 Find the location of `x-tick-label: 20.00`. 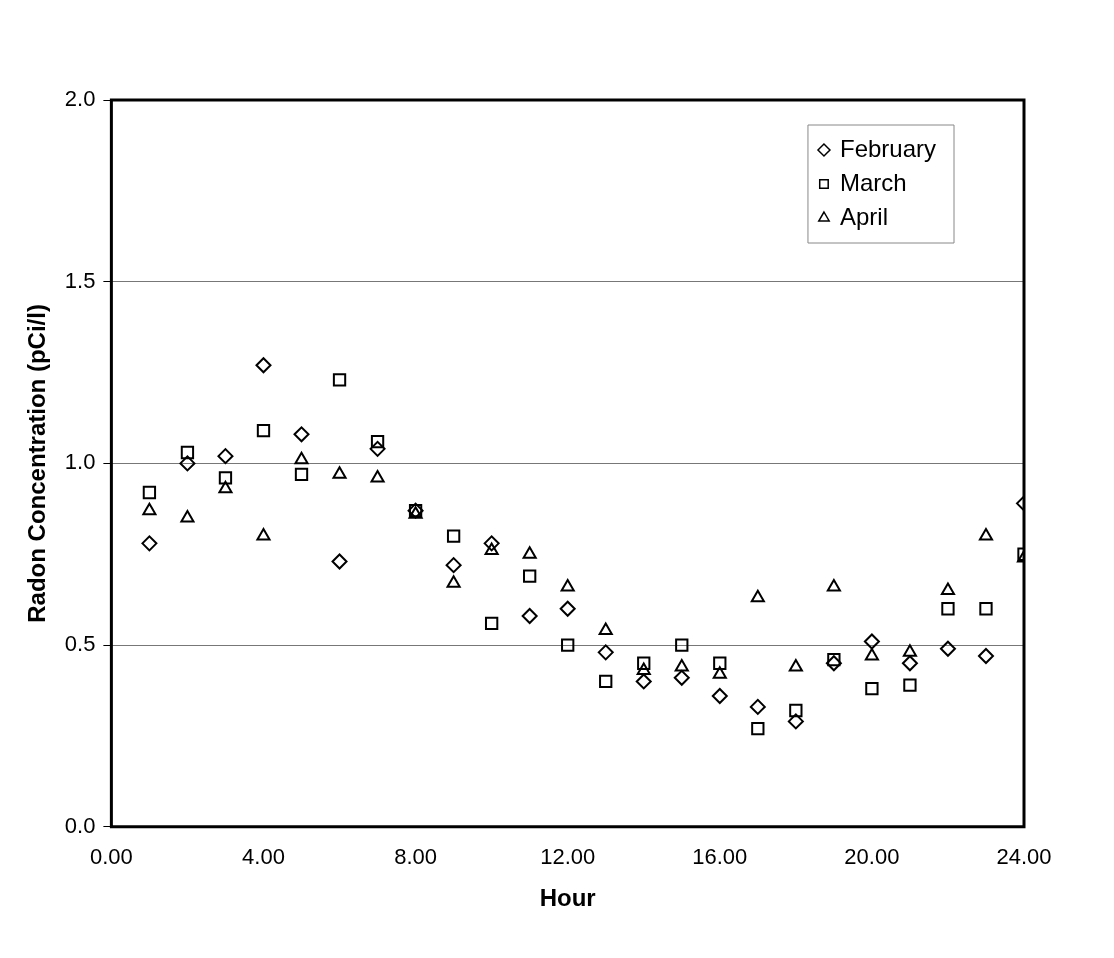

x-tick-label: 20.00 is located at coordinates (872, 857).